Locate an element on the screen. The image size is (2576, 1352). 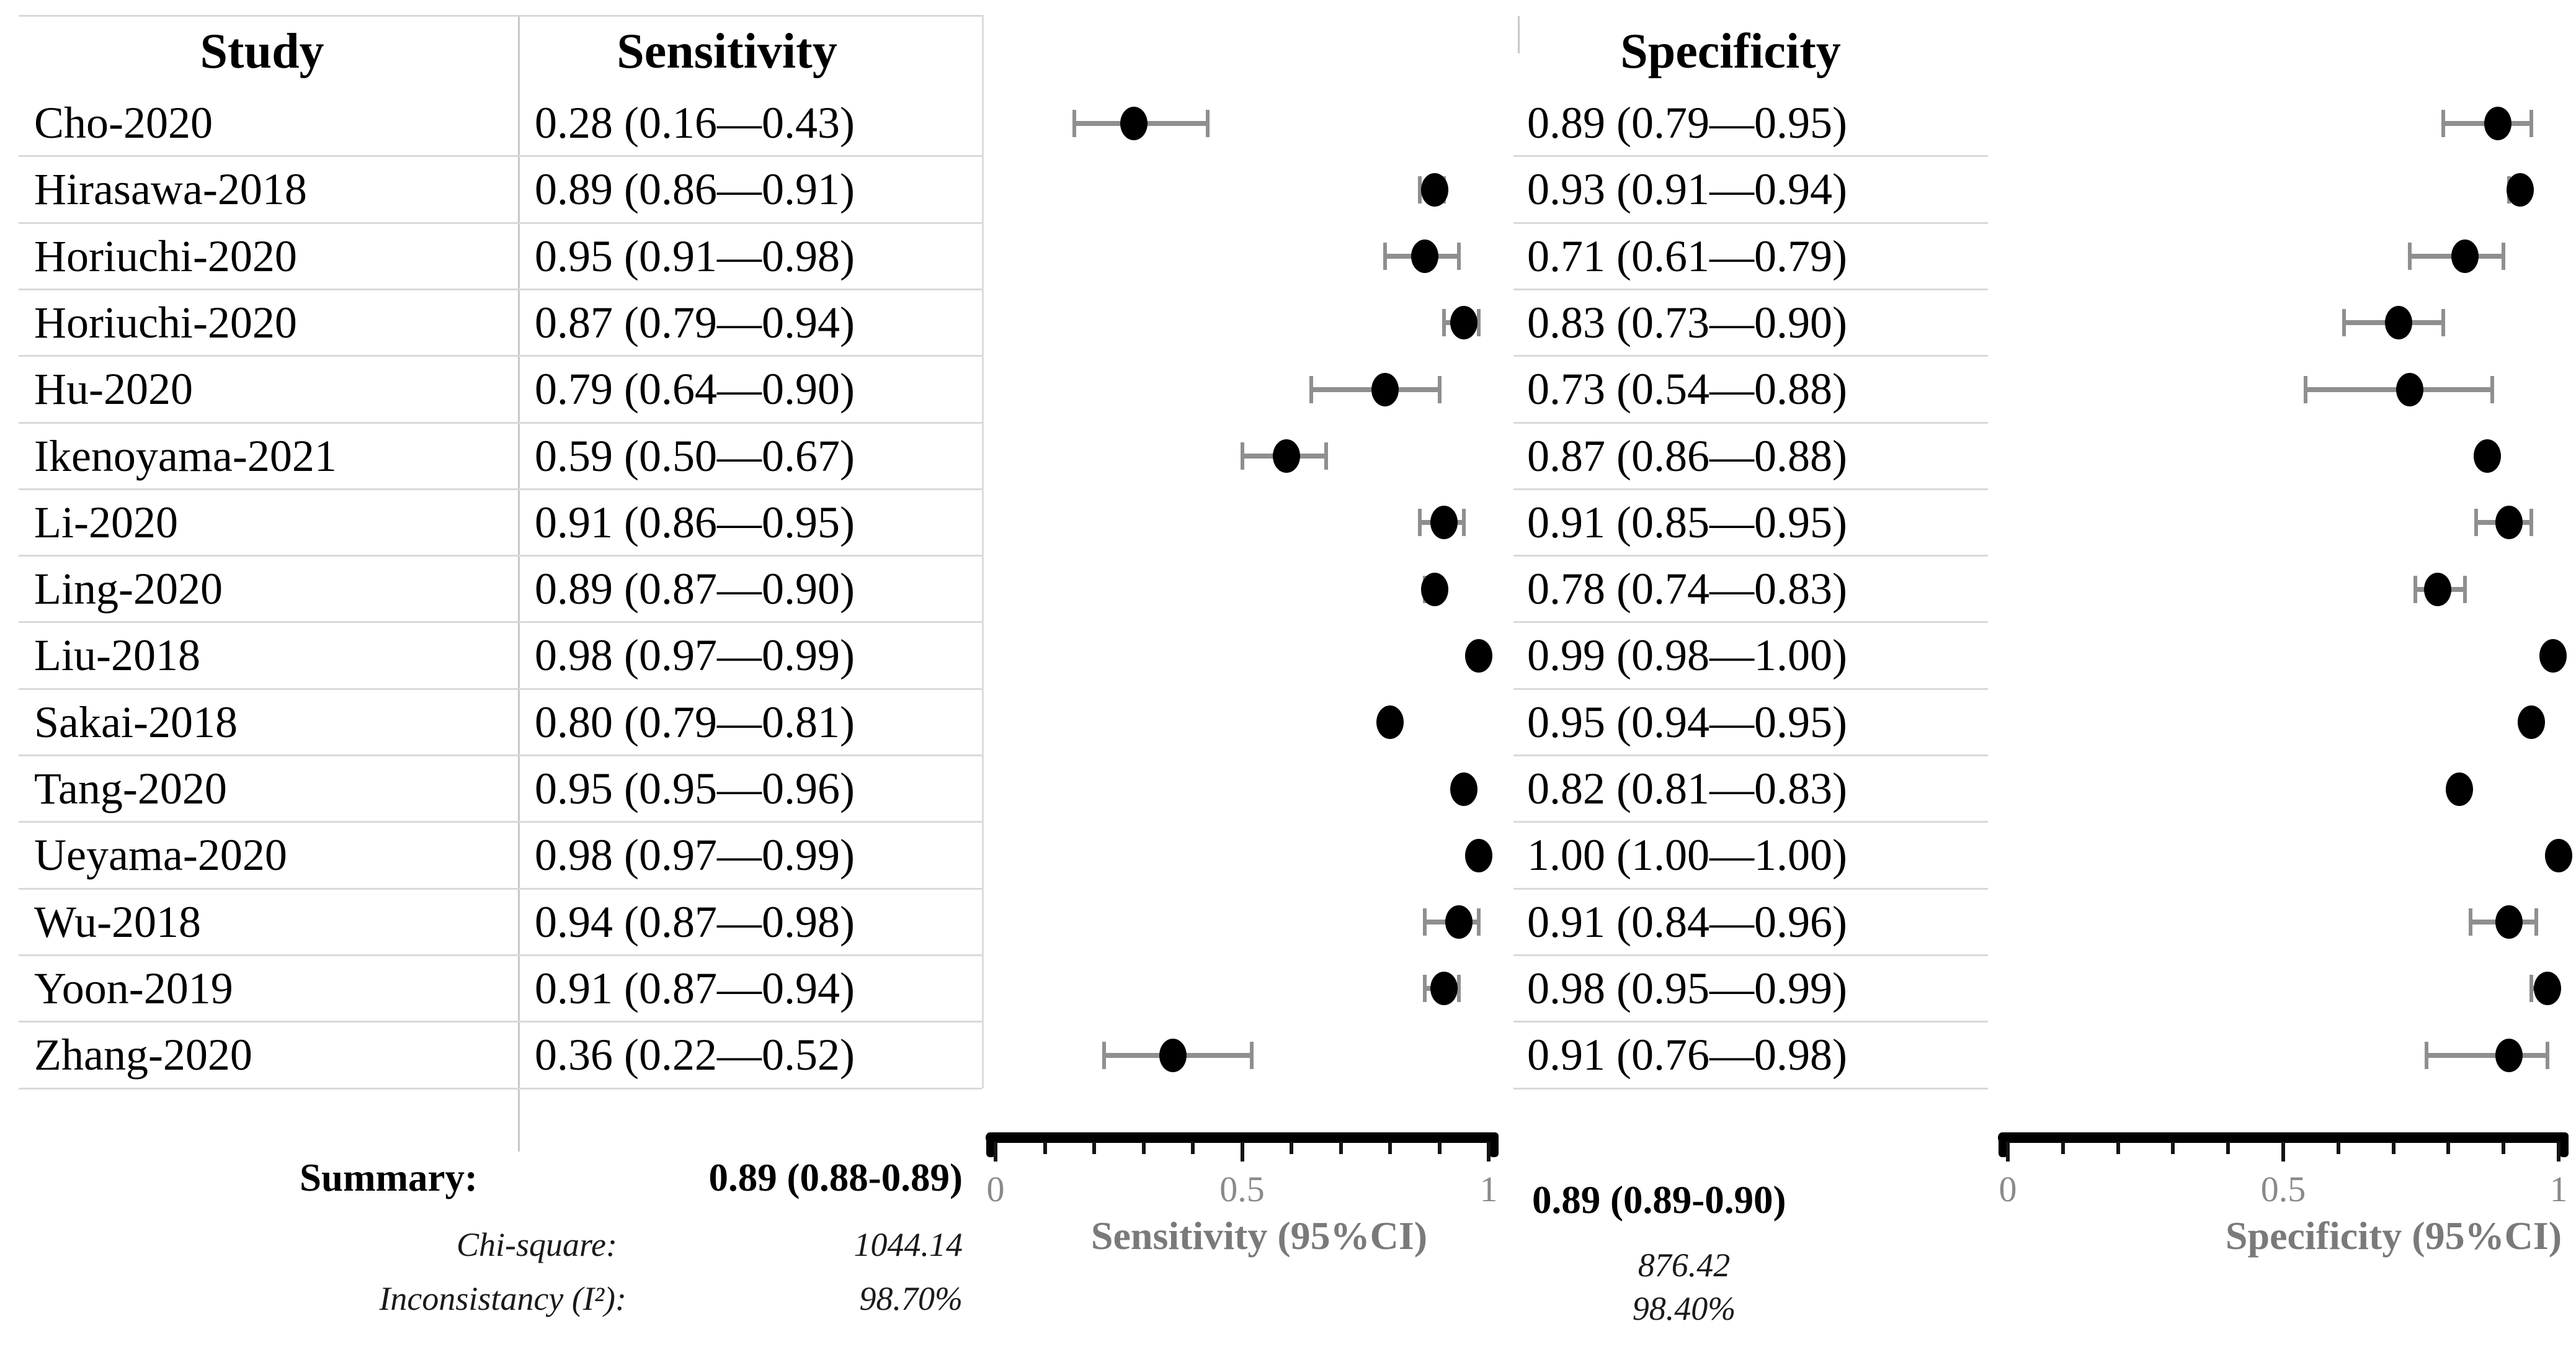
specificity-value: 1.00 (1.00—1.00) is located at coordinates (1687, 855).